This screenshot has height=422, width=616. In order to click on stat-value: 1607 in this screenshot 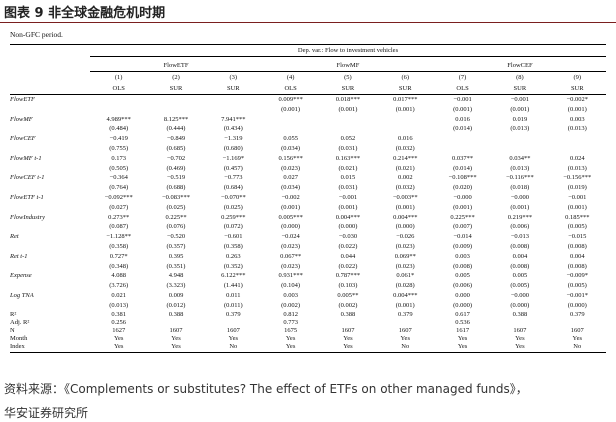, I will do `click(233, 330)`.